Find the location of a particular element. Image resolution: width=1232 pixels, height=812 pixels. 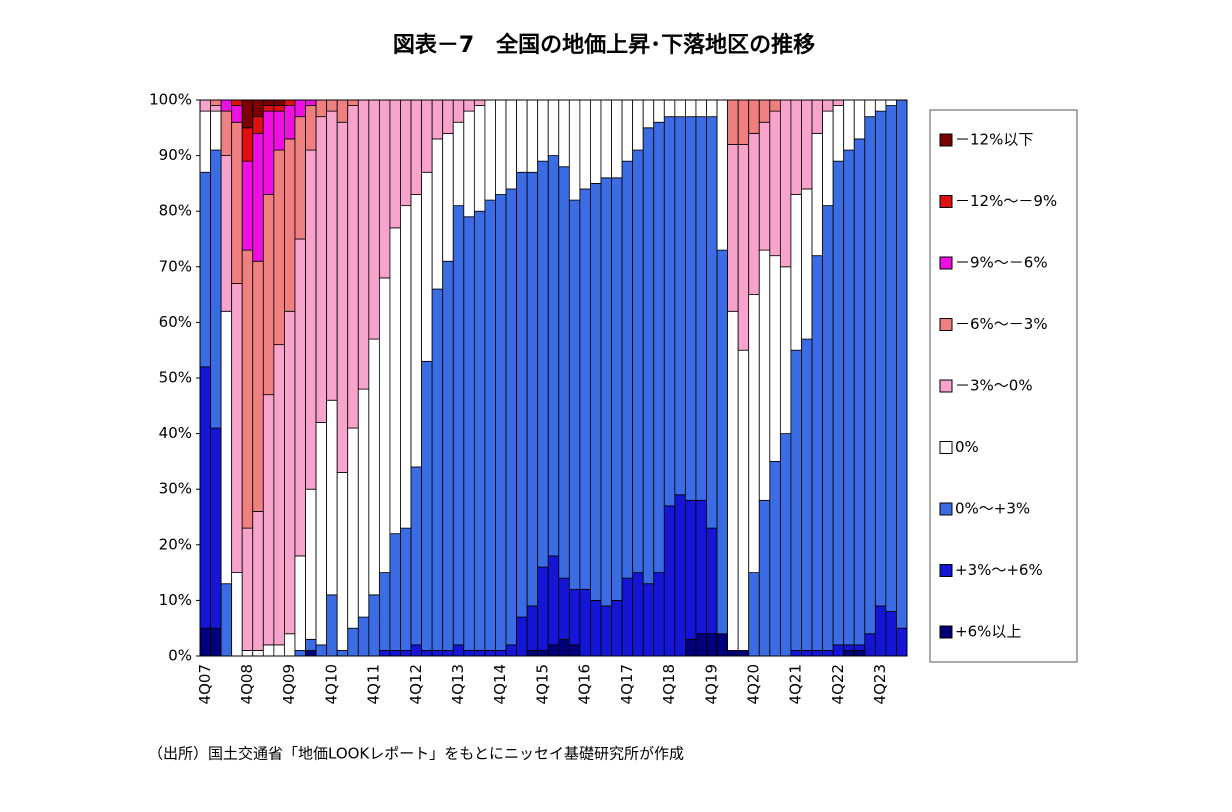

x-tick-label: 4Q12 is located at coordinates (416, 684).